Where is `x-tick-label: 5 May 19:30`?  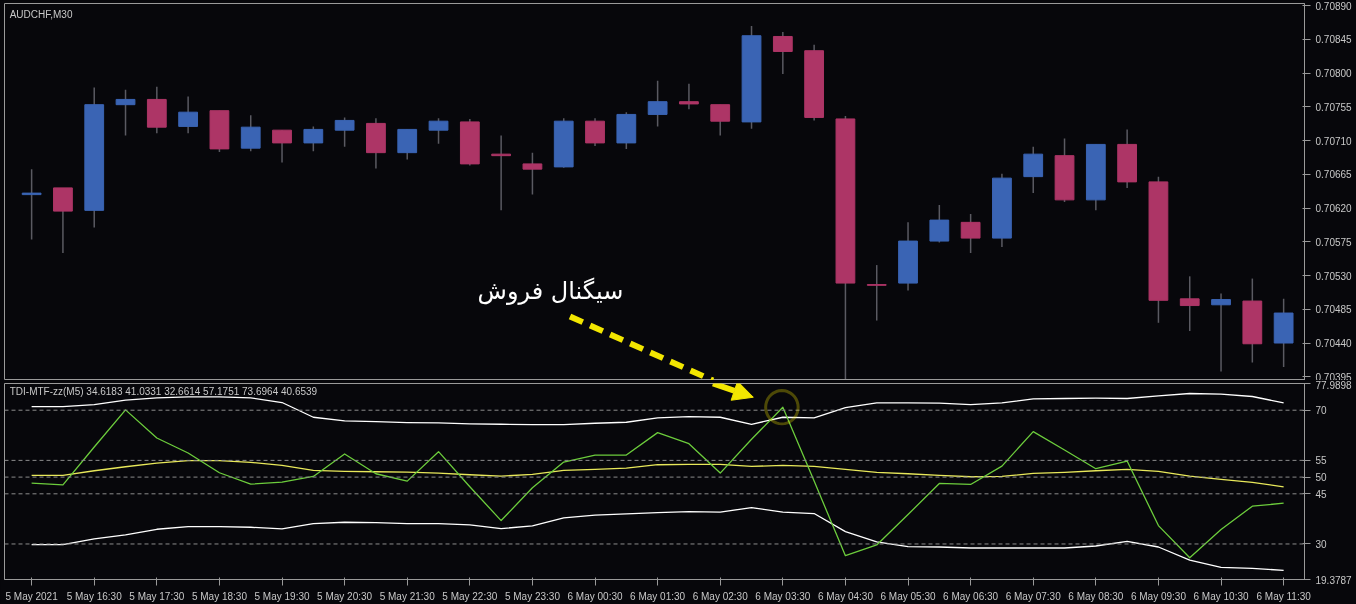 x-tick-label: 5 May 19:30 is located at coordinates (282, 596).